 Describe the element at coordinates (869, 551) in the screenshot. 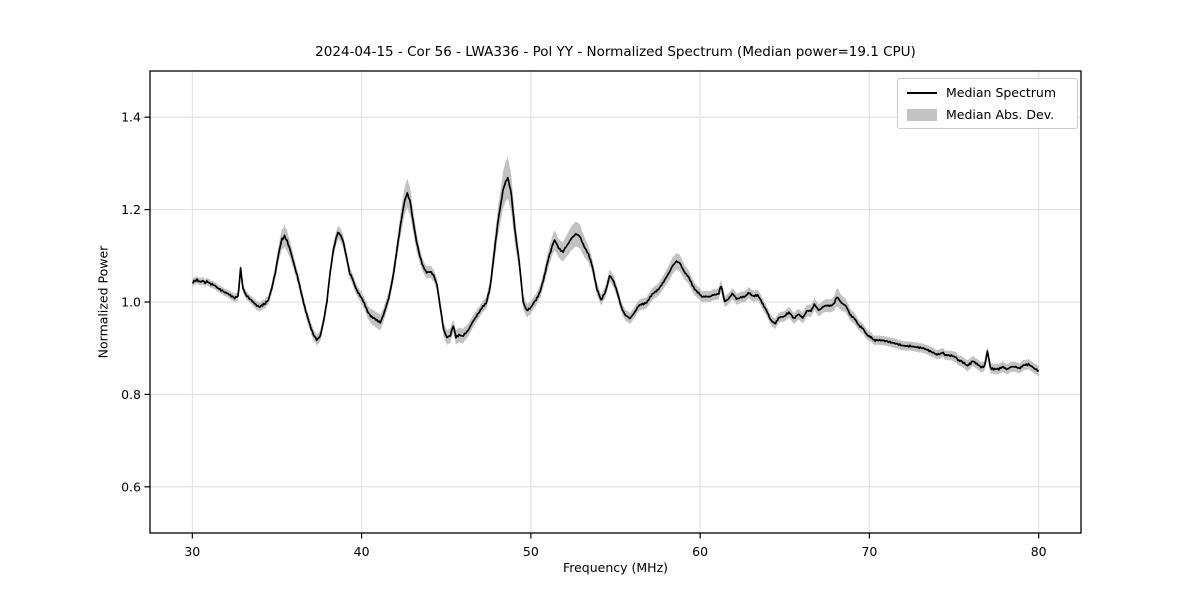

I see `x-tick-label: 70` at that location.